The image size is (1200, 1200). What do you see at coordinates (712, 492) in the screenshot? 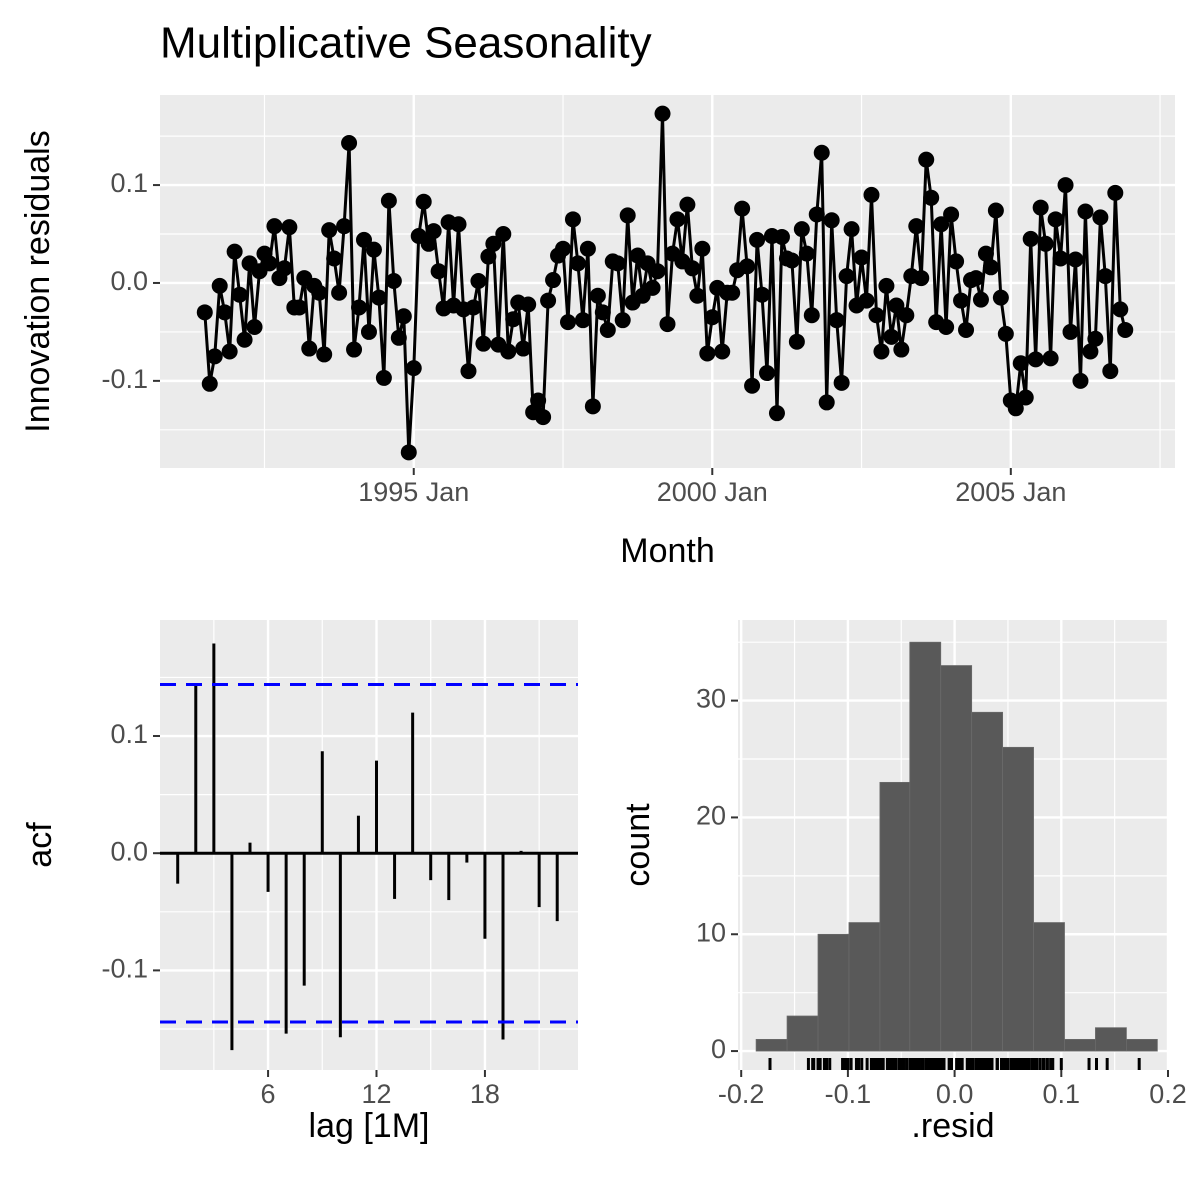
I see `x-tick-label: 2000 Jan` at bounding box center [712, 492].